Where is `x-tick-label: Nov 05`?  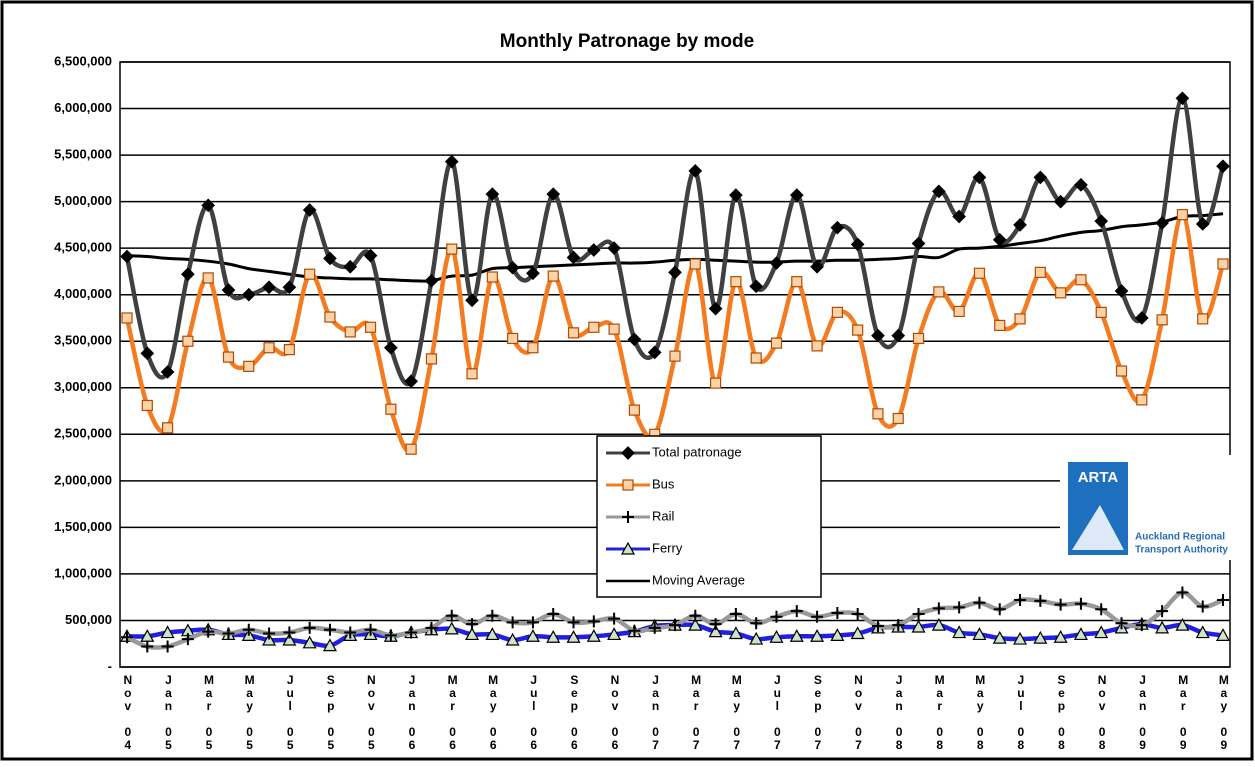 x-tick-label: Nov 05 is located at coordinates (371, 712).